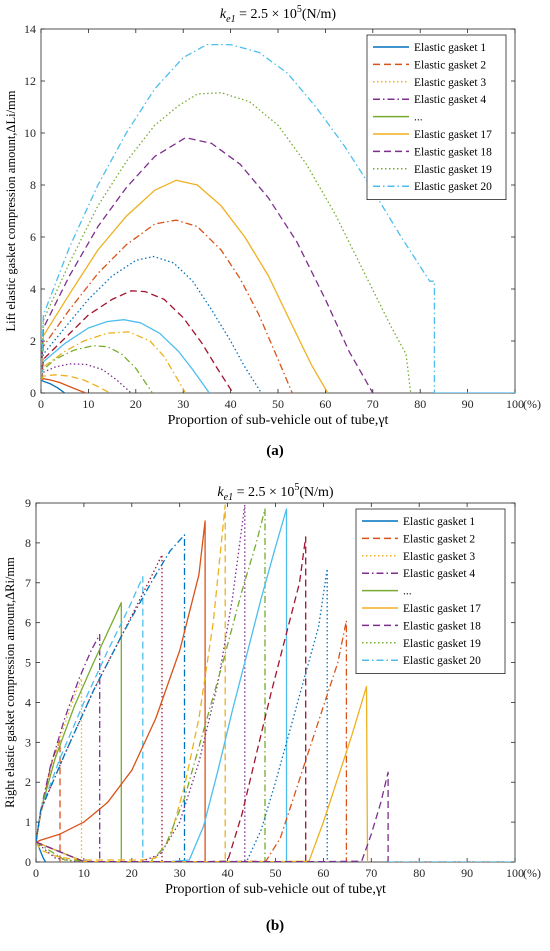 The width and height of the screenshot is (550, 951). What do you see at coordinates (33, 341) in the screenshot?
I see `y-tick-label: 2` at bounding box center [33, 341].